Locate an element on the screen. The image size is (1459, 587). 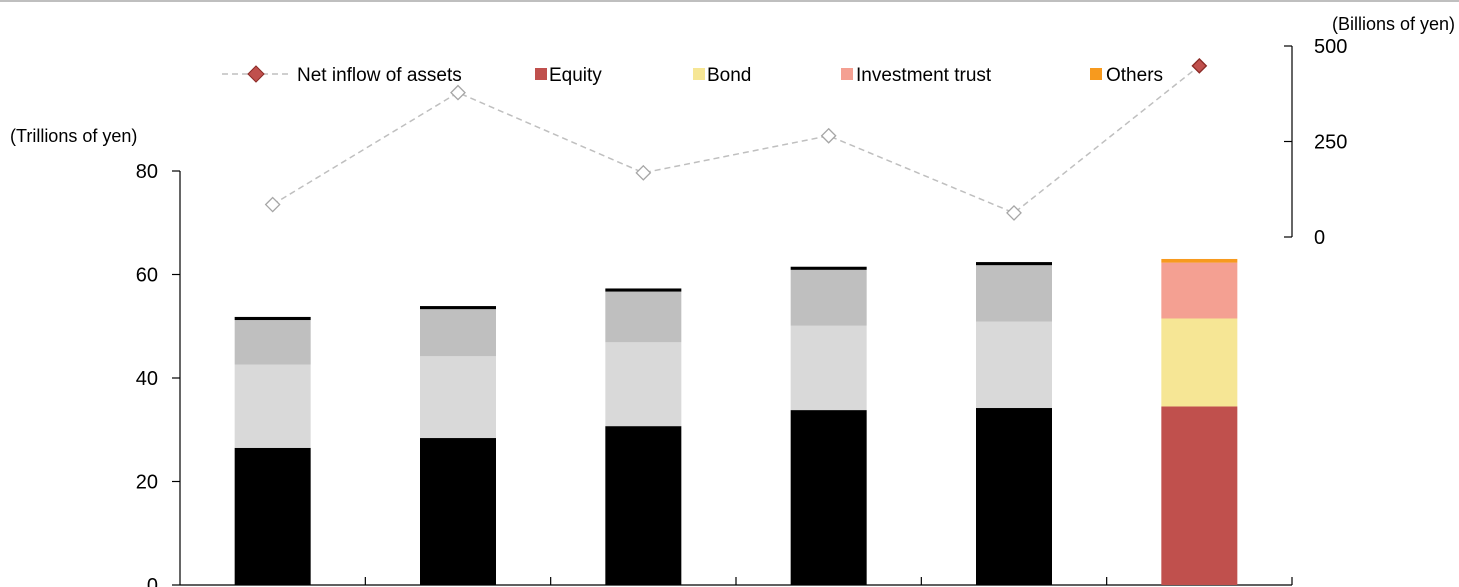
legend-equity-swatch is located at coordinates (541, 74).